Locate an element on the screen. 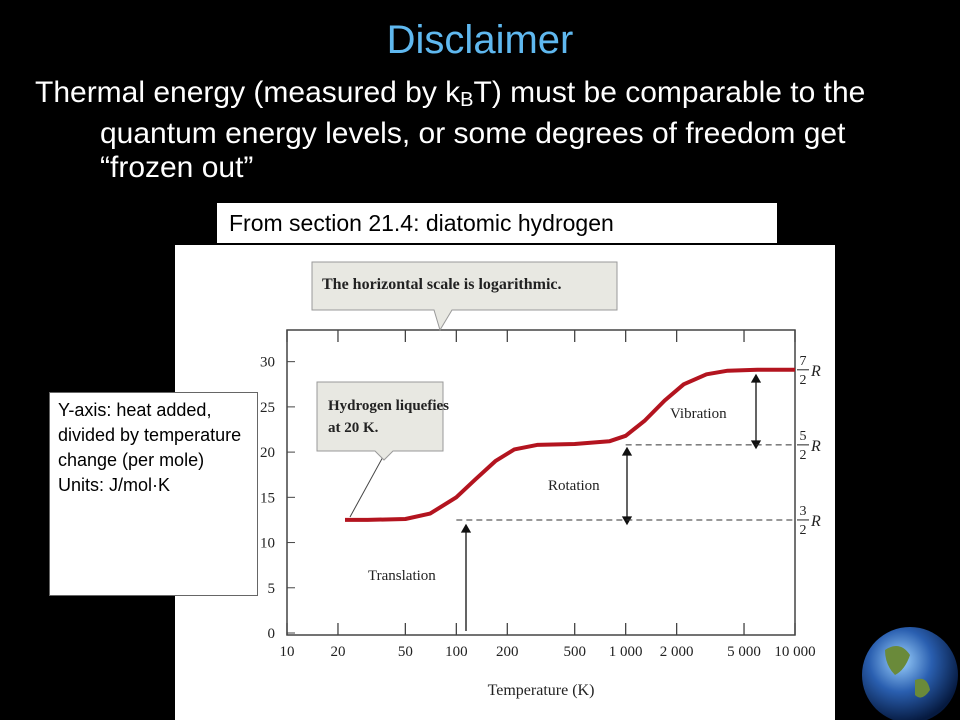  x-tick-label: 100 is located at coordinates (456, 652).